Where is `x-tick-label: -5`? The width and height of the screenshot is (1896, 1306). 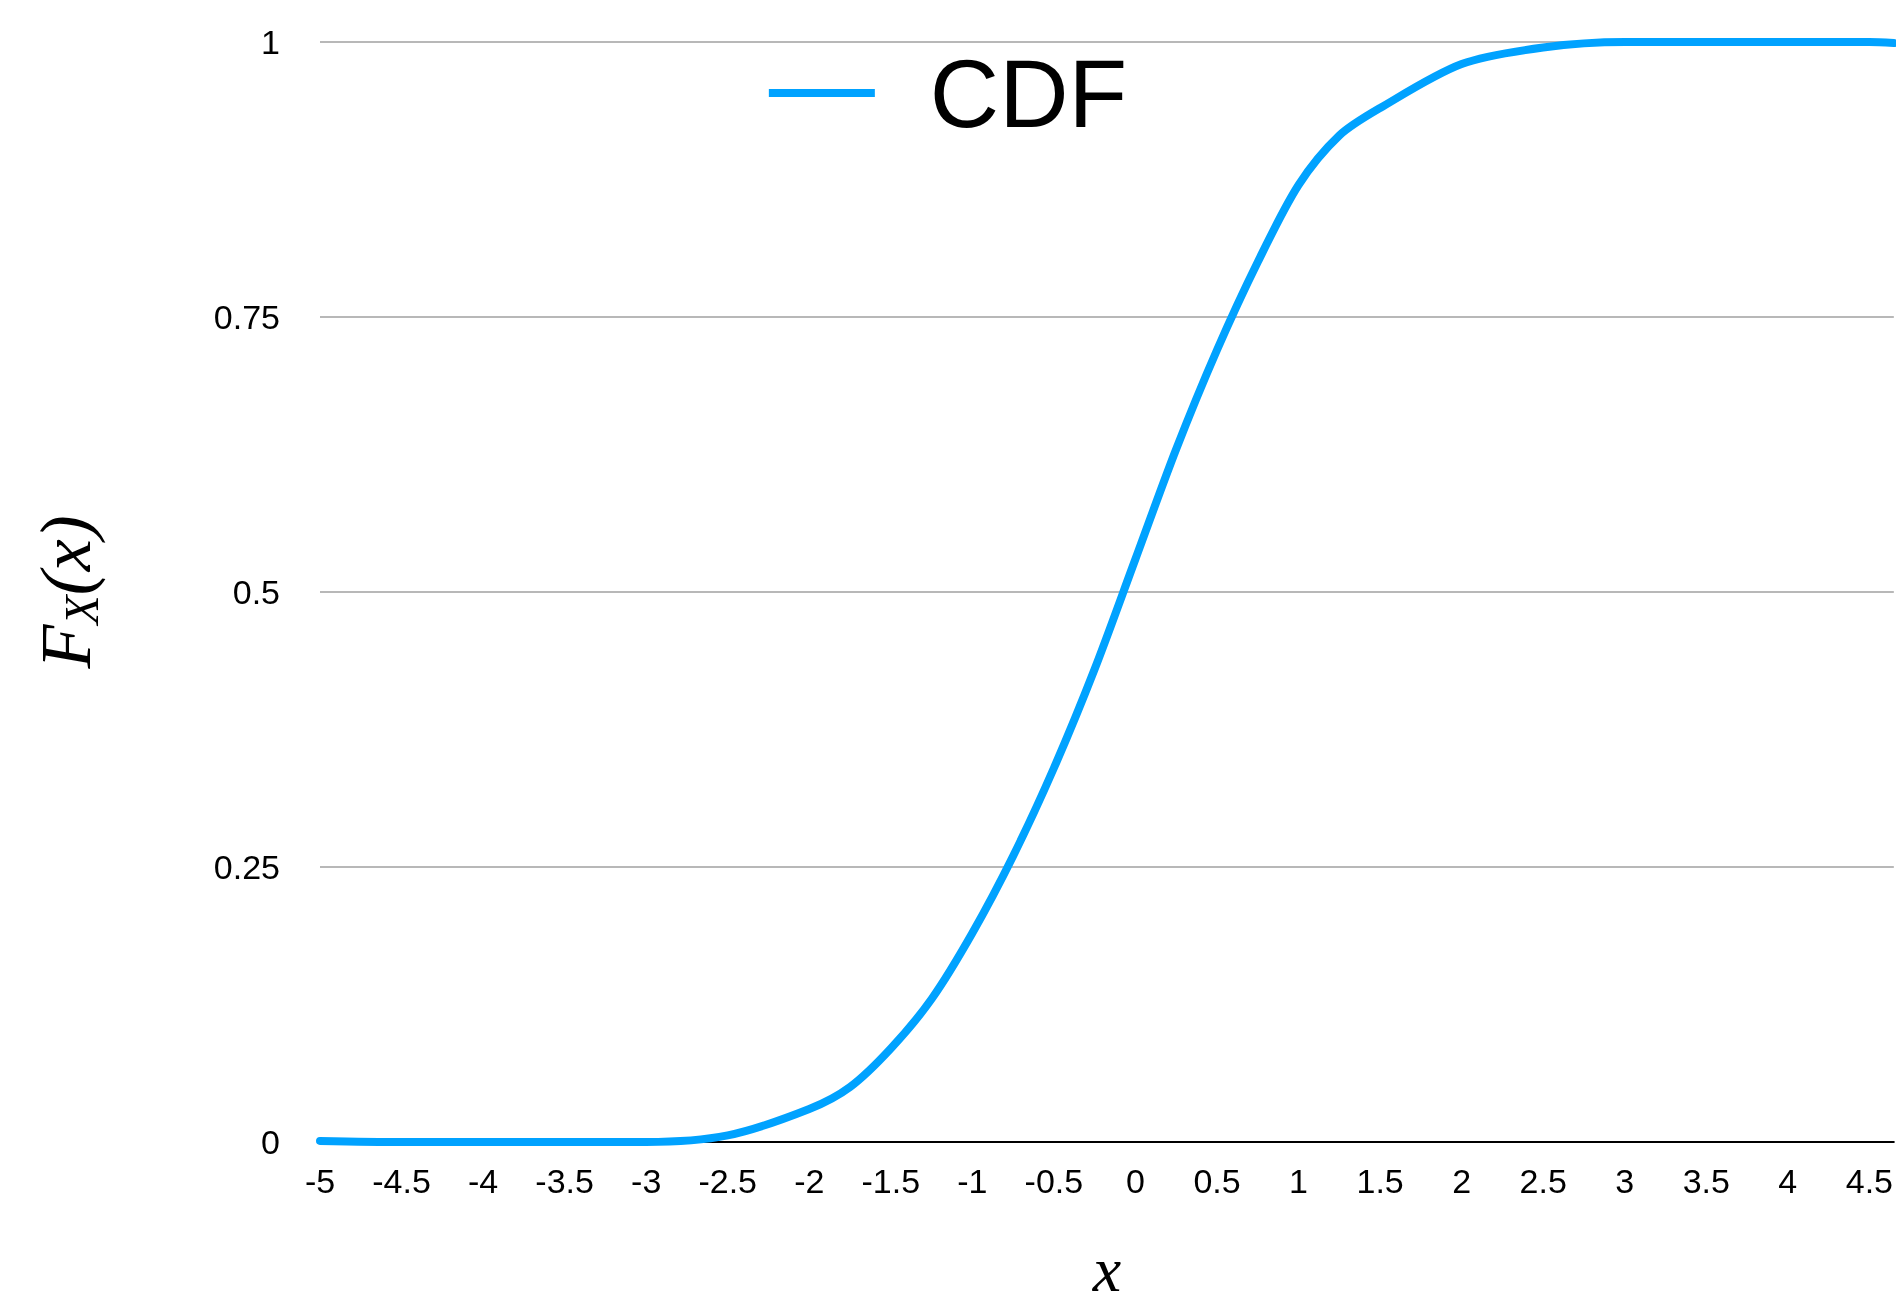
x-tick-label: -5 is located at coordinates (320, 1181).